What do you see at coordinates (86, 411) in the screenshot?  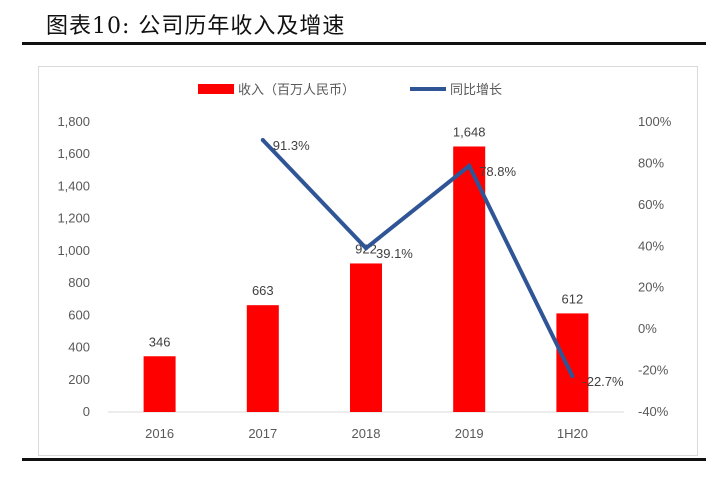 I see `y-left-tick-label: 0` at bounding box center [86, 411].